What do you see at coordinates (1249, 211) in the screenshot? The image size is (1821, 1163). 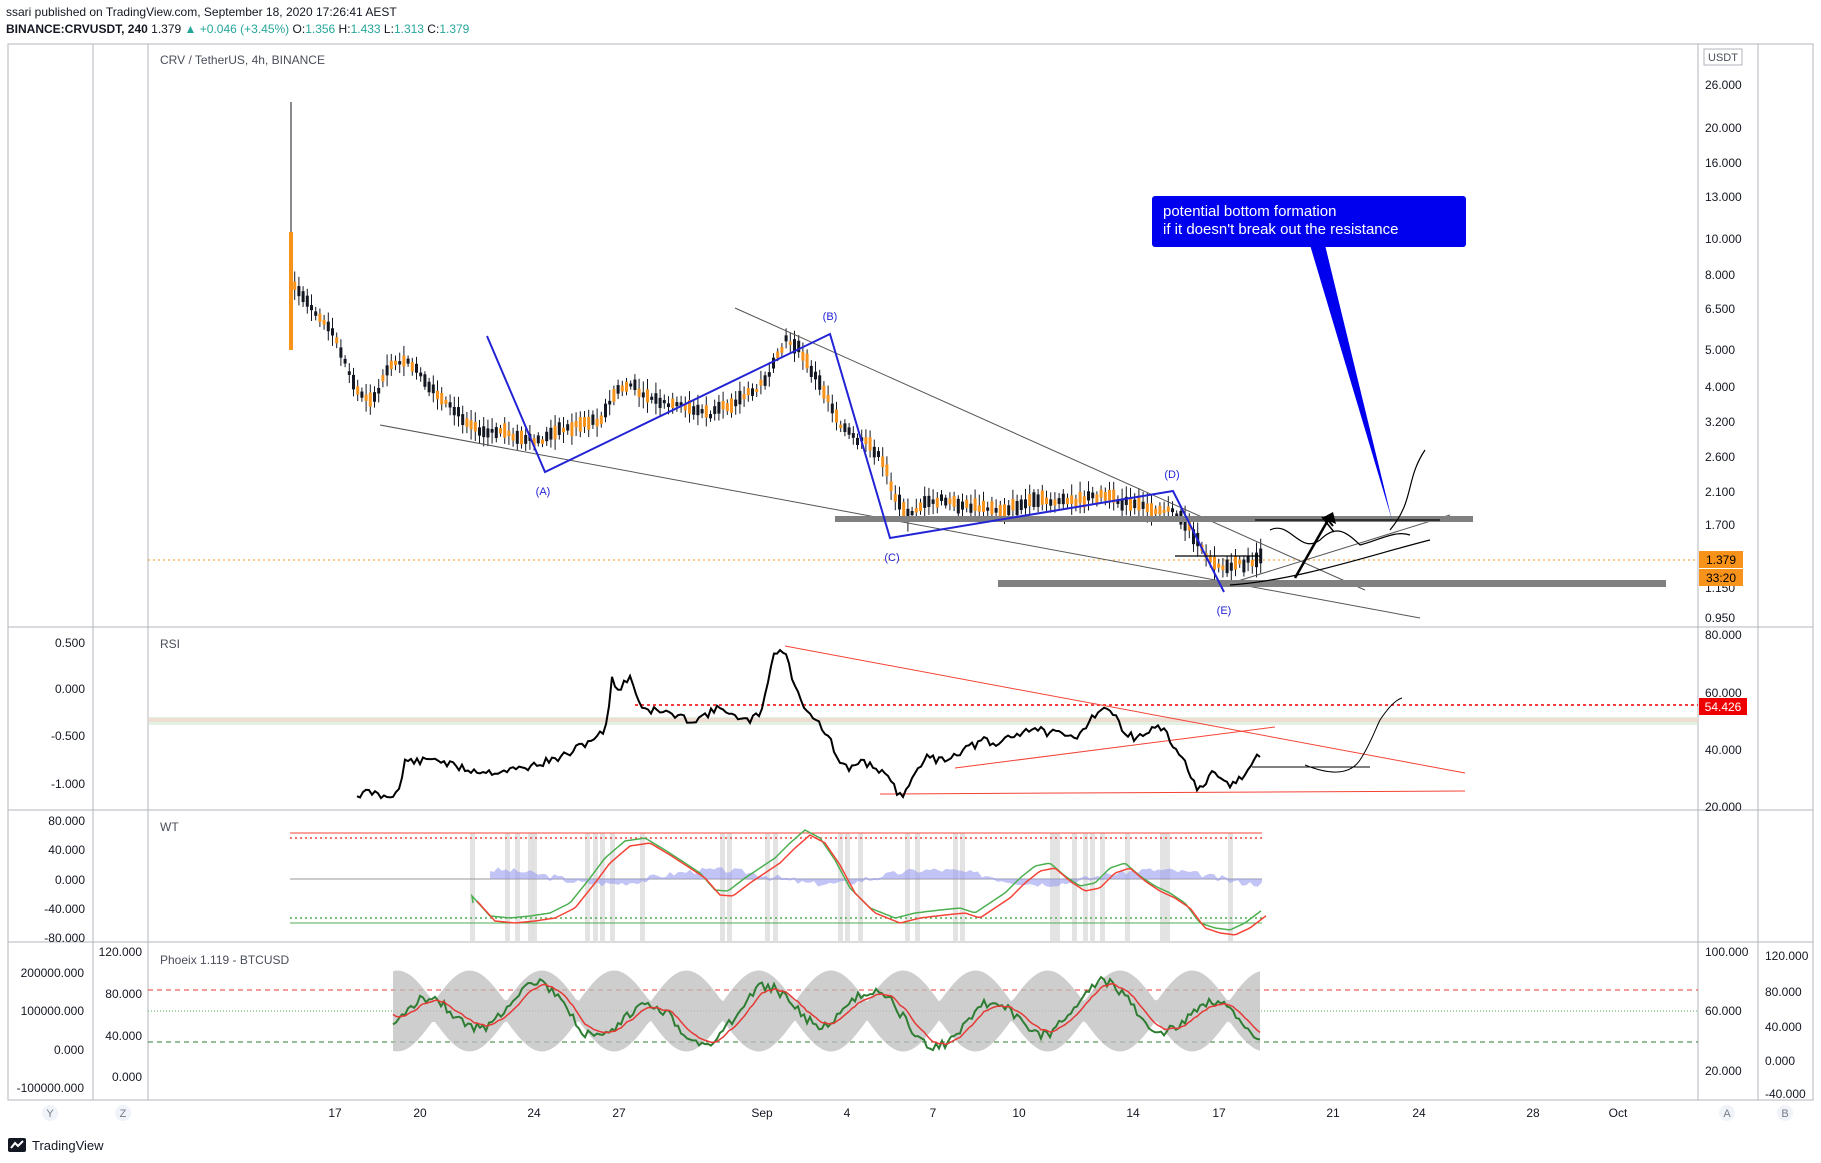 I see `annotation-line-1: potential bottom formation` at bounding box center [1249, 211].